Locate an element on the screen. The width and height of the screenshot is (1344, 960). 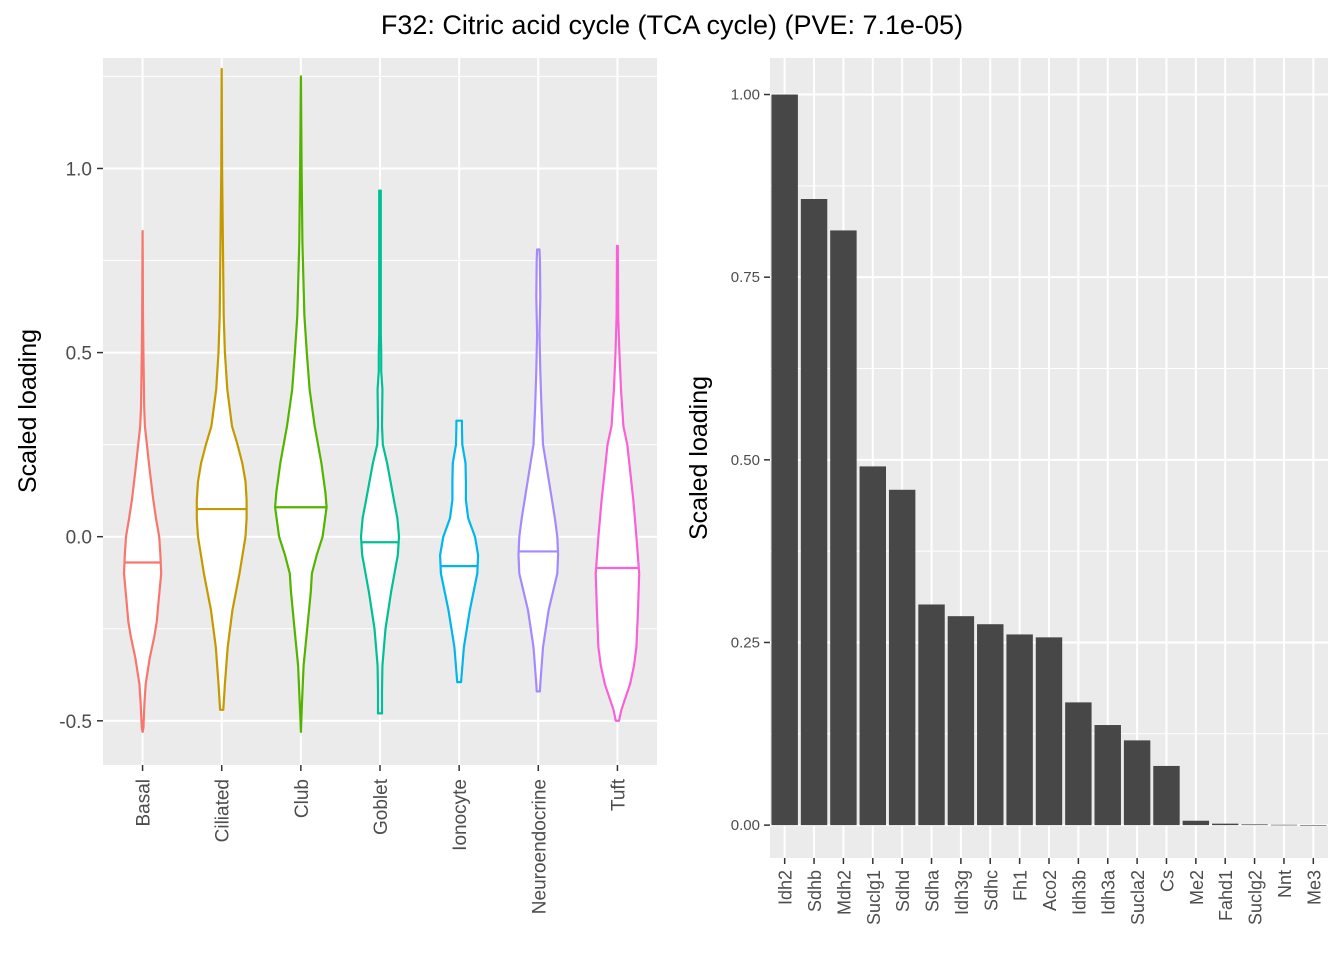
violin-y-tick-label: 0.5 is located at coordinates (79, 354).